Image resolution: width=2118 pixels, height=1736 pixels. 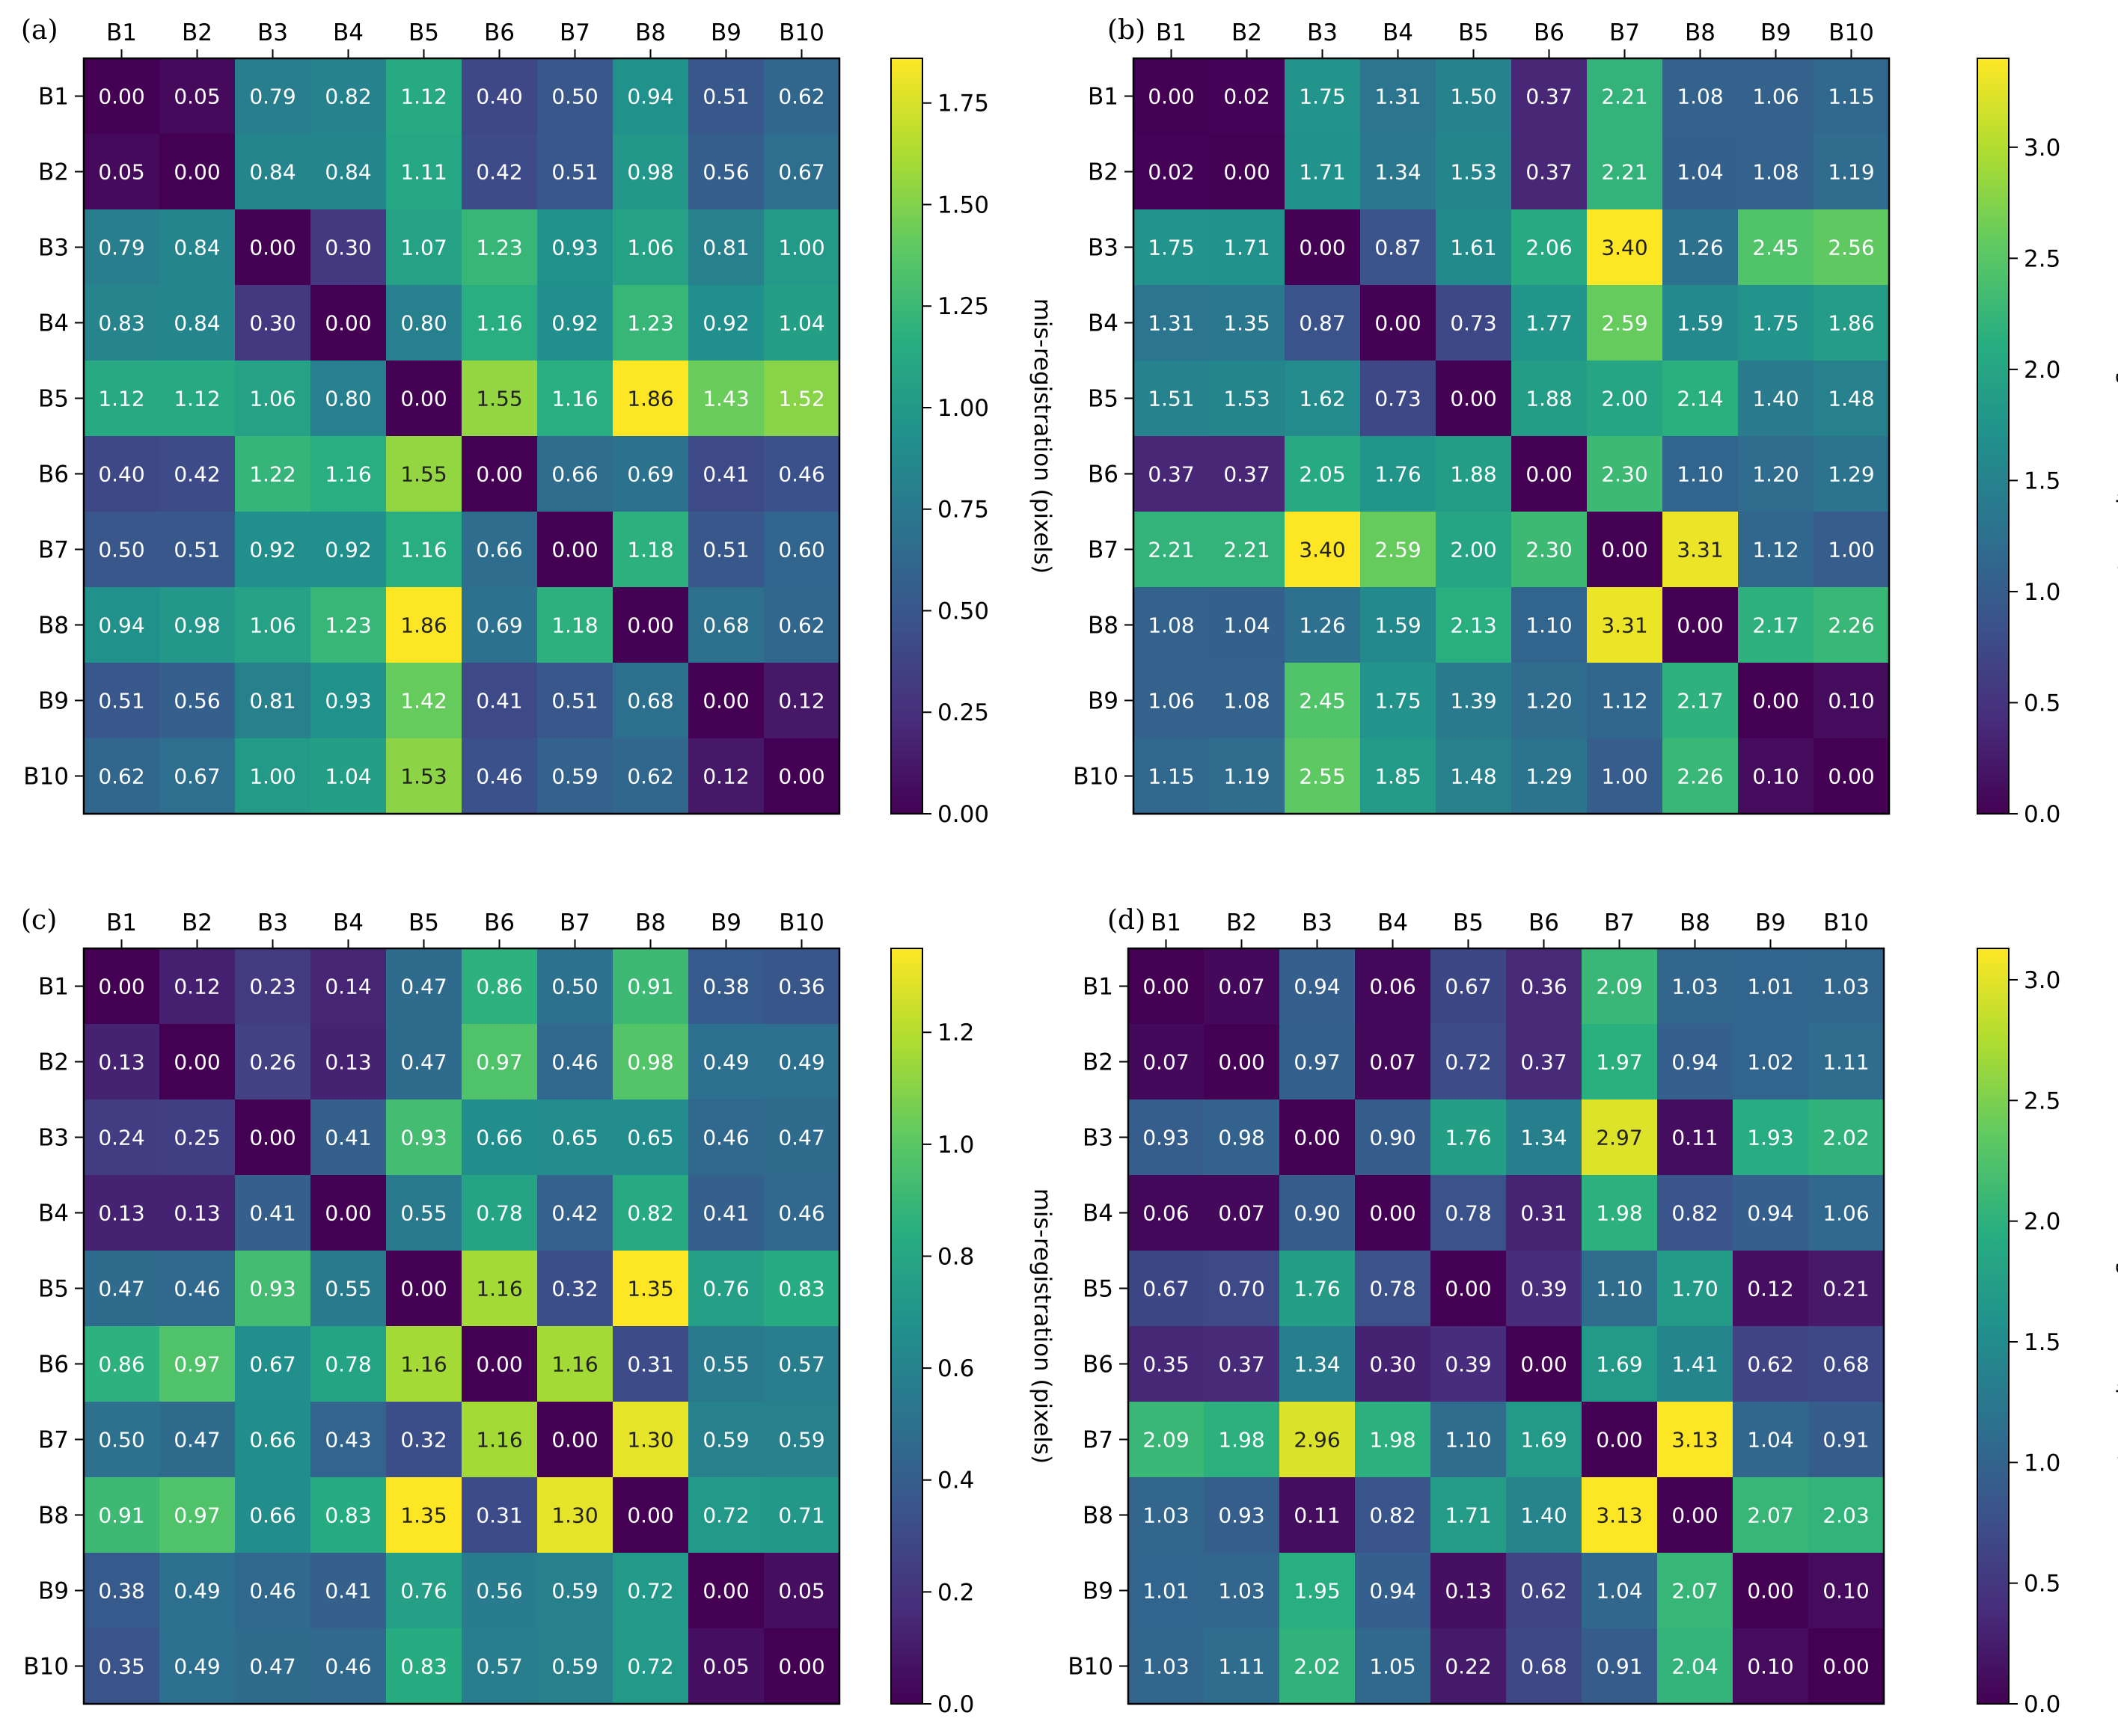 I want to click on cell-value-label: 1.29, so click(x=1851, y=474).